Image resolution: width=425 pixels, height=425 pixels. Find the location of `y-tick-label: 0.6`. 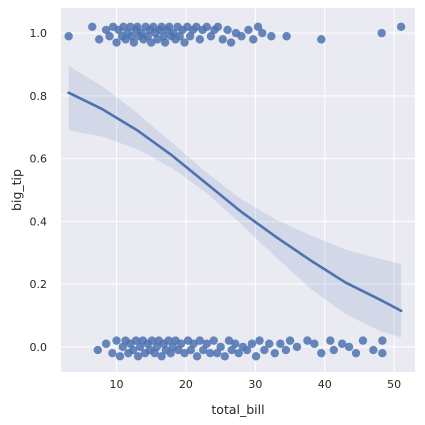

y-tick-label: 0.6 is located at coordinates (39, 159).